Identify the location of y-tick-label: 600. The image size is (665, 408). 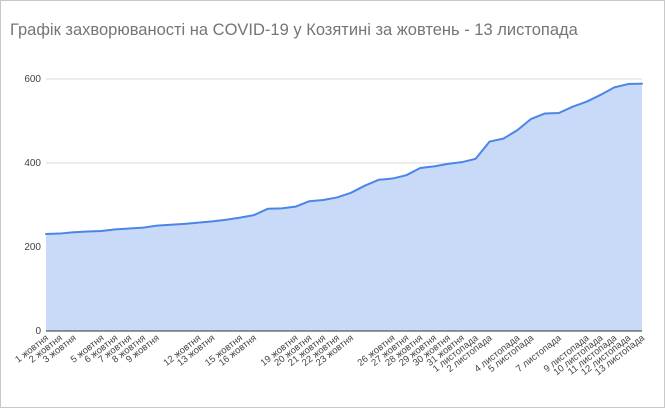
(32, 79).